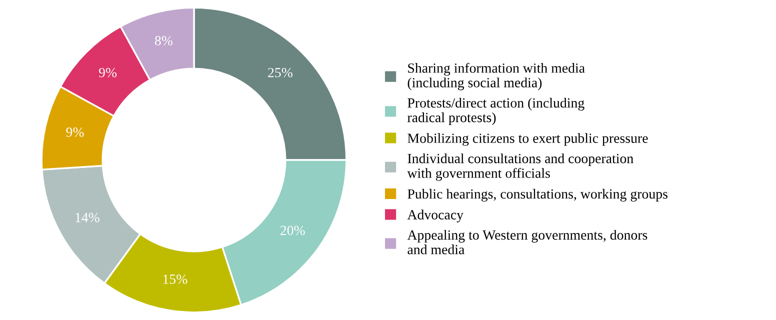 The width and height of the screenshot is (776, 320). Describe the element at coordinates (496, 76) in the screenshot. I see `legend-label: Sharing information with media (including social media)` at that location.